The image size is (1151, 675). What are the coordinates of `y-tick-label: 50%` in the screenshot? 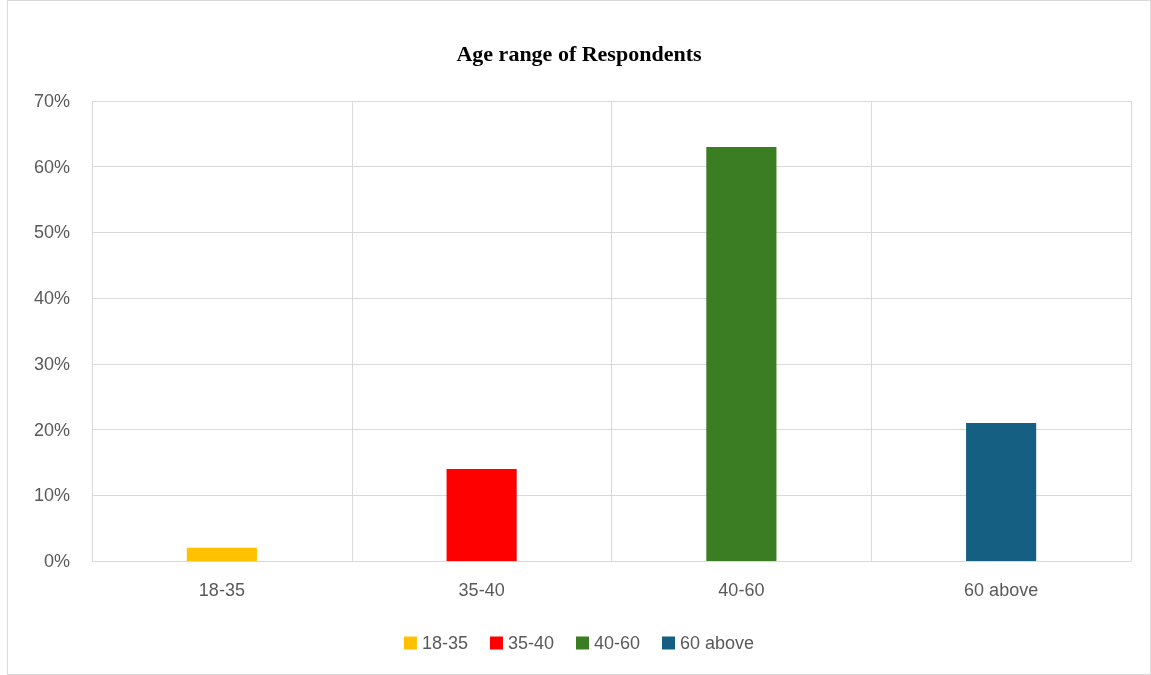 It's located at (51, 232).